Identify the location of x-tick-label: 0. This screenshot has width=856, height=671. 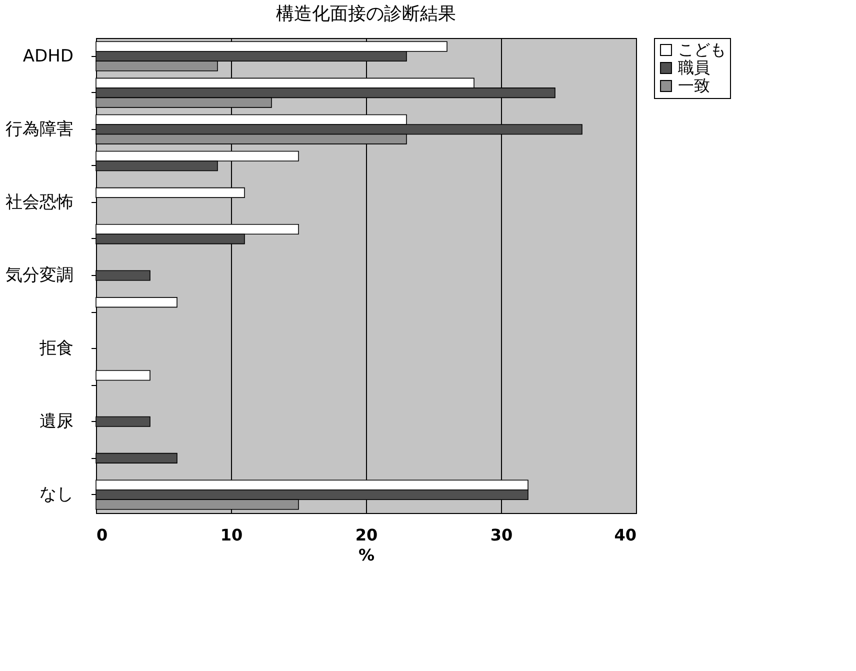
(102, 535).